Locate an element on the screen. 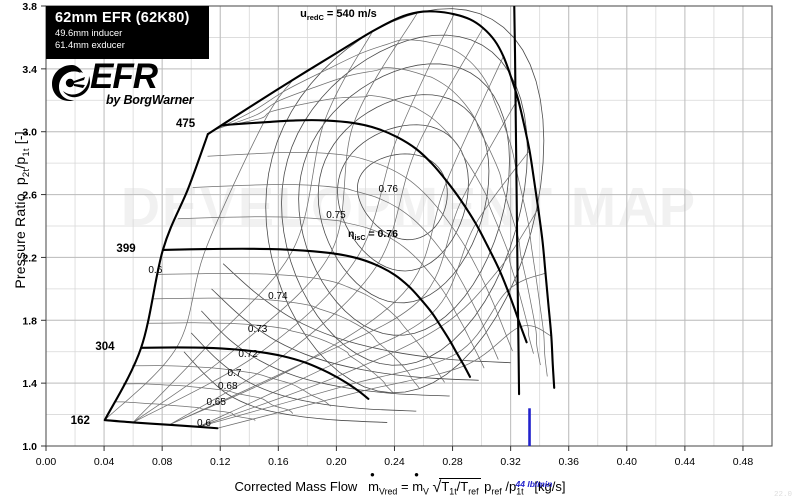  svg-text: 1.0 is located at coordinates (29, 447).